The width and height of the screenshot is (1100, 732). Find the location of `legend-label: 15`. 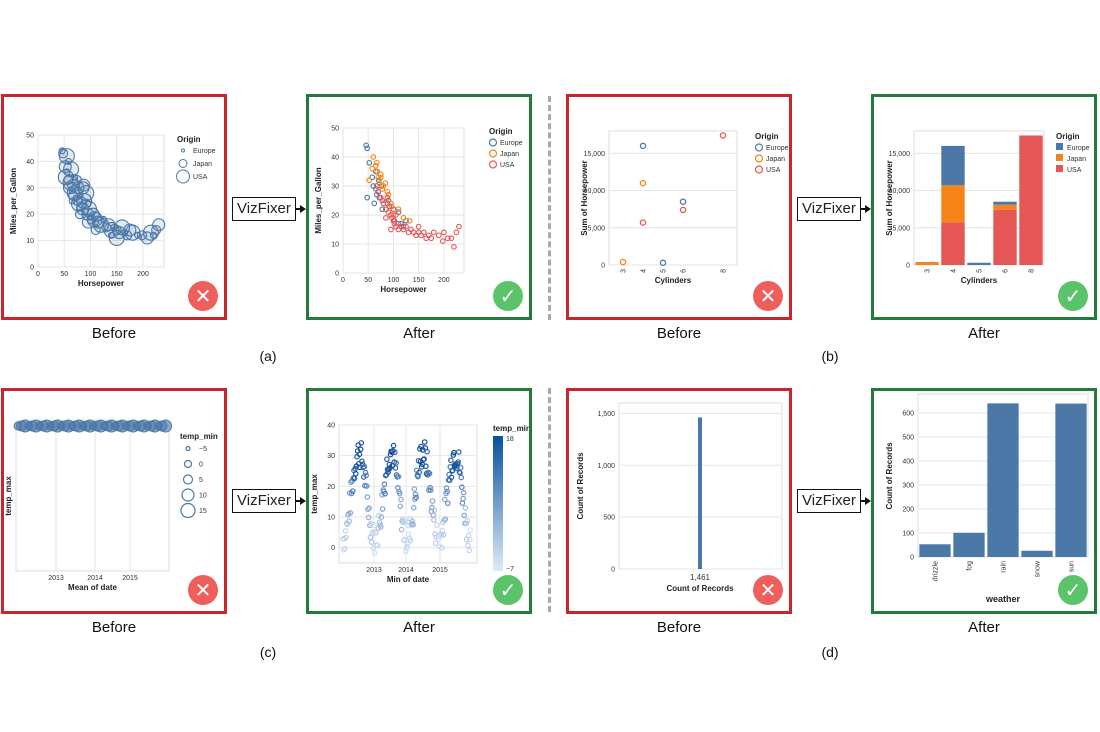

legend-label: 15 is located at coordinates (203, 511).